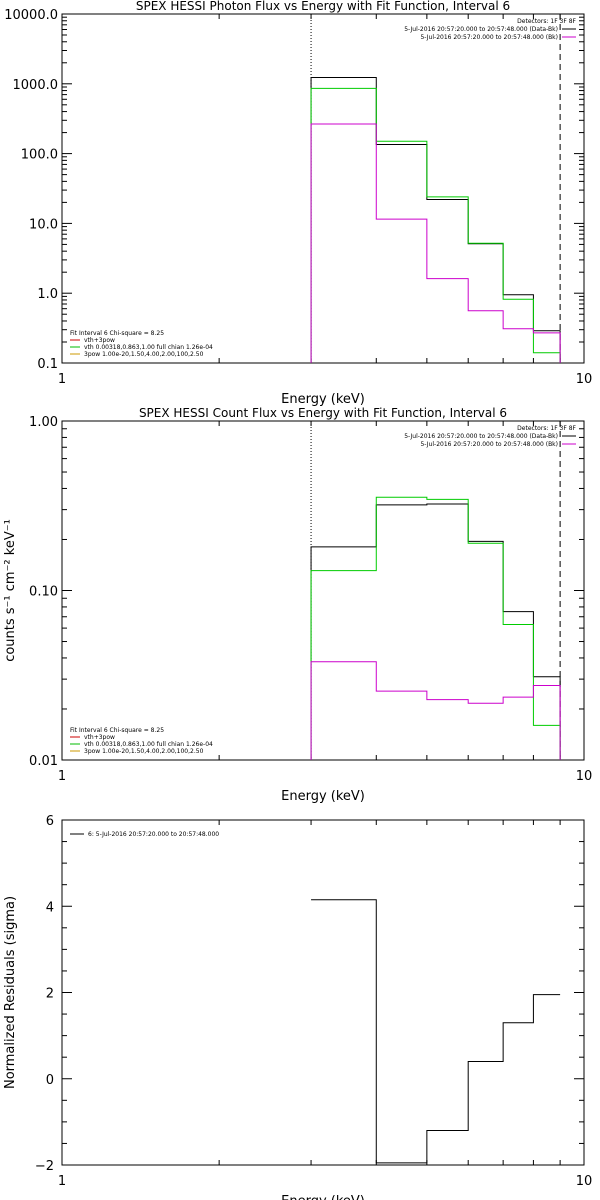 This screenshot has height=1200, width=600. What do you see at coordinates (39, 155) in the screenshot?
I see `y-tick-label: 100.0` at bounding box center [39, 155].